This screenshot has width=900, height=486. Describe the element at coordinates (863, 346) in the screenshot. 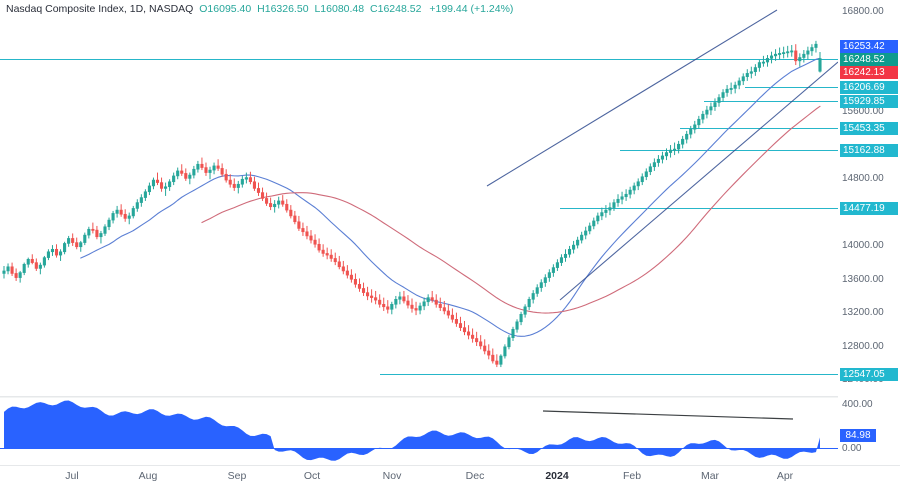

I see `price-axis-tick: 12800.00` at that location.